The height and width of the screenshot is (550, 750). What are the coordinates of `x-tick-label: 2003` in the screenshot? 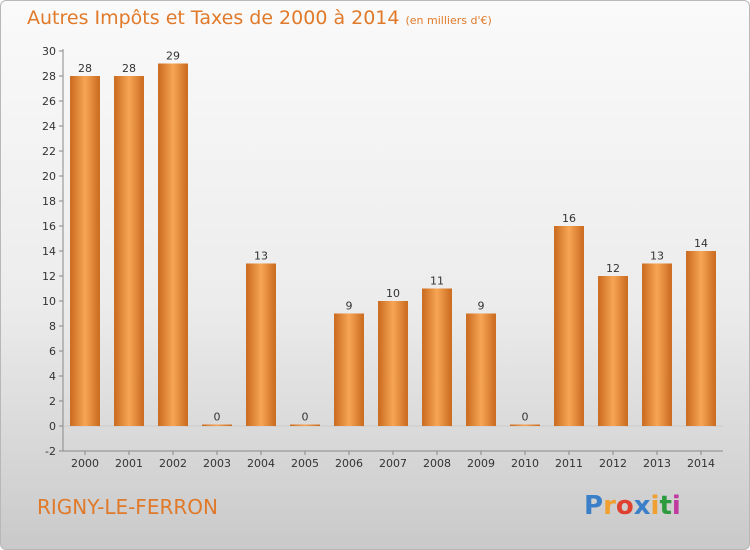 It's located at (217, 463).